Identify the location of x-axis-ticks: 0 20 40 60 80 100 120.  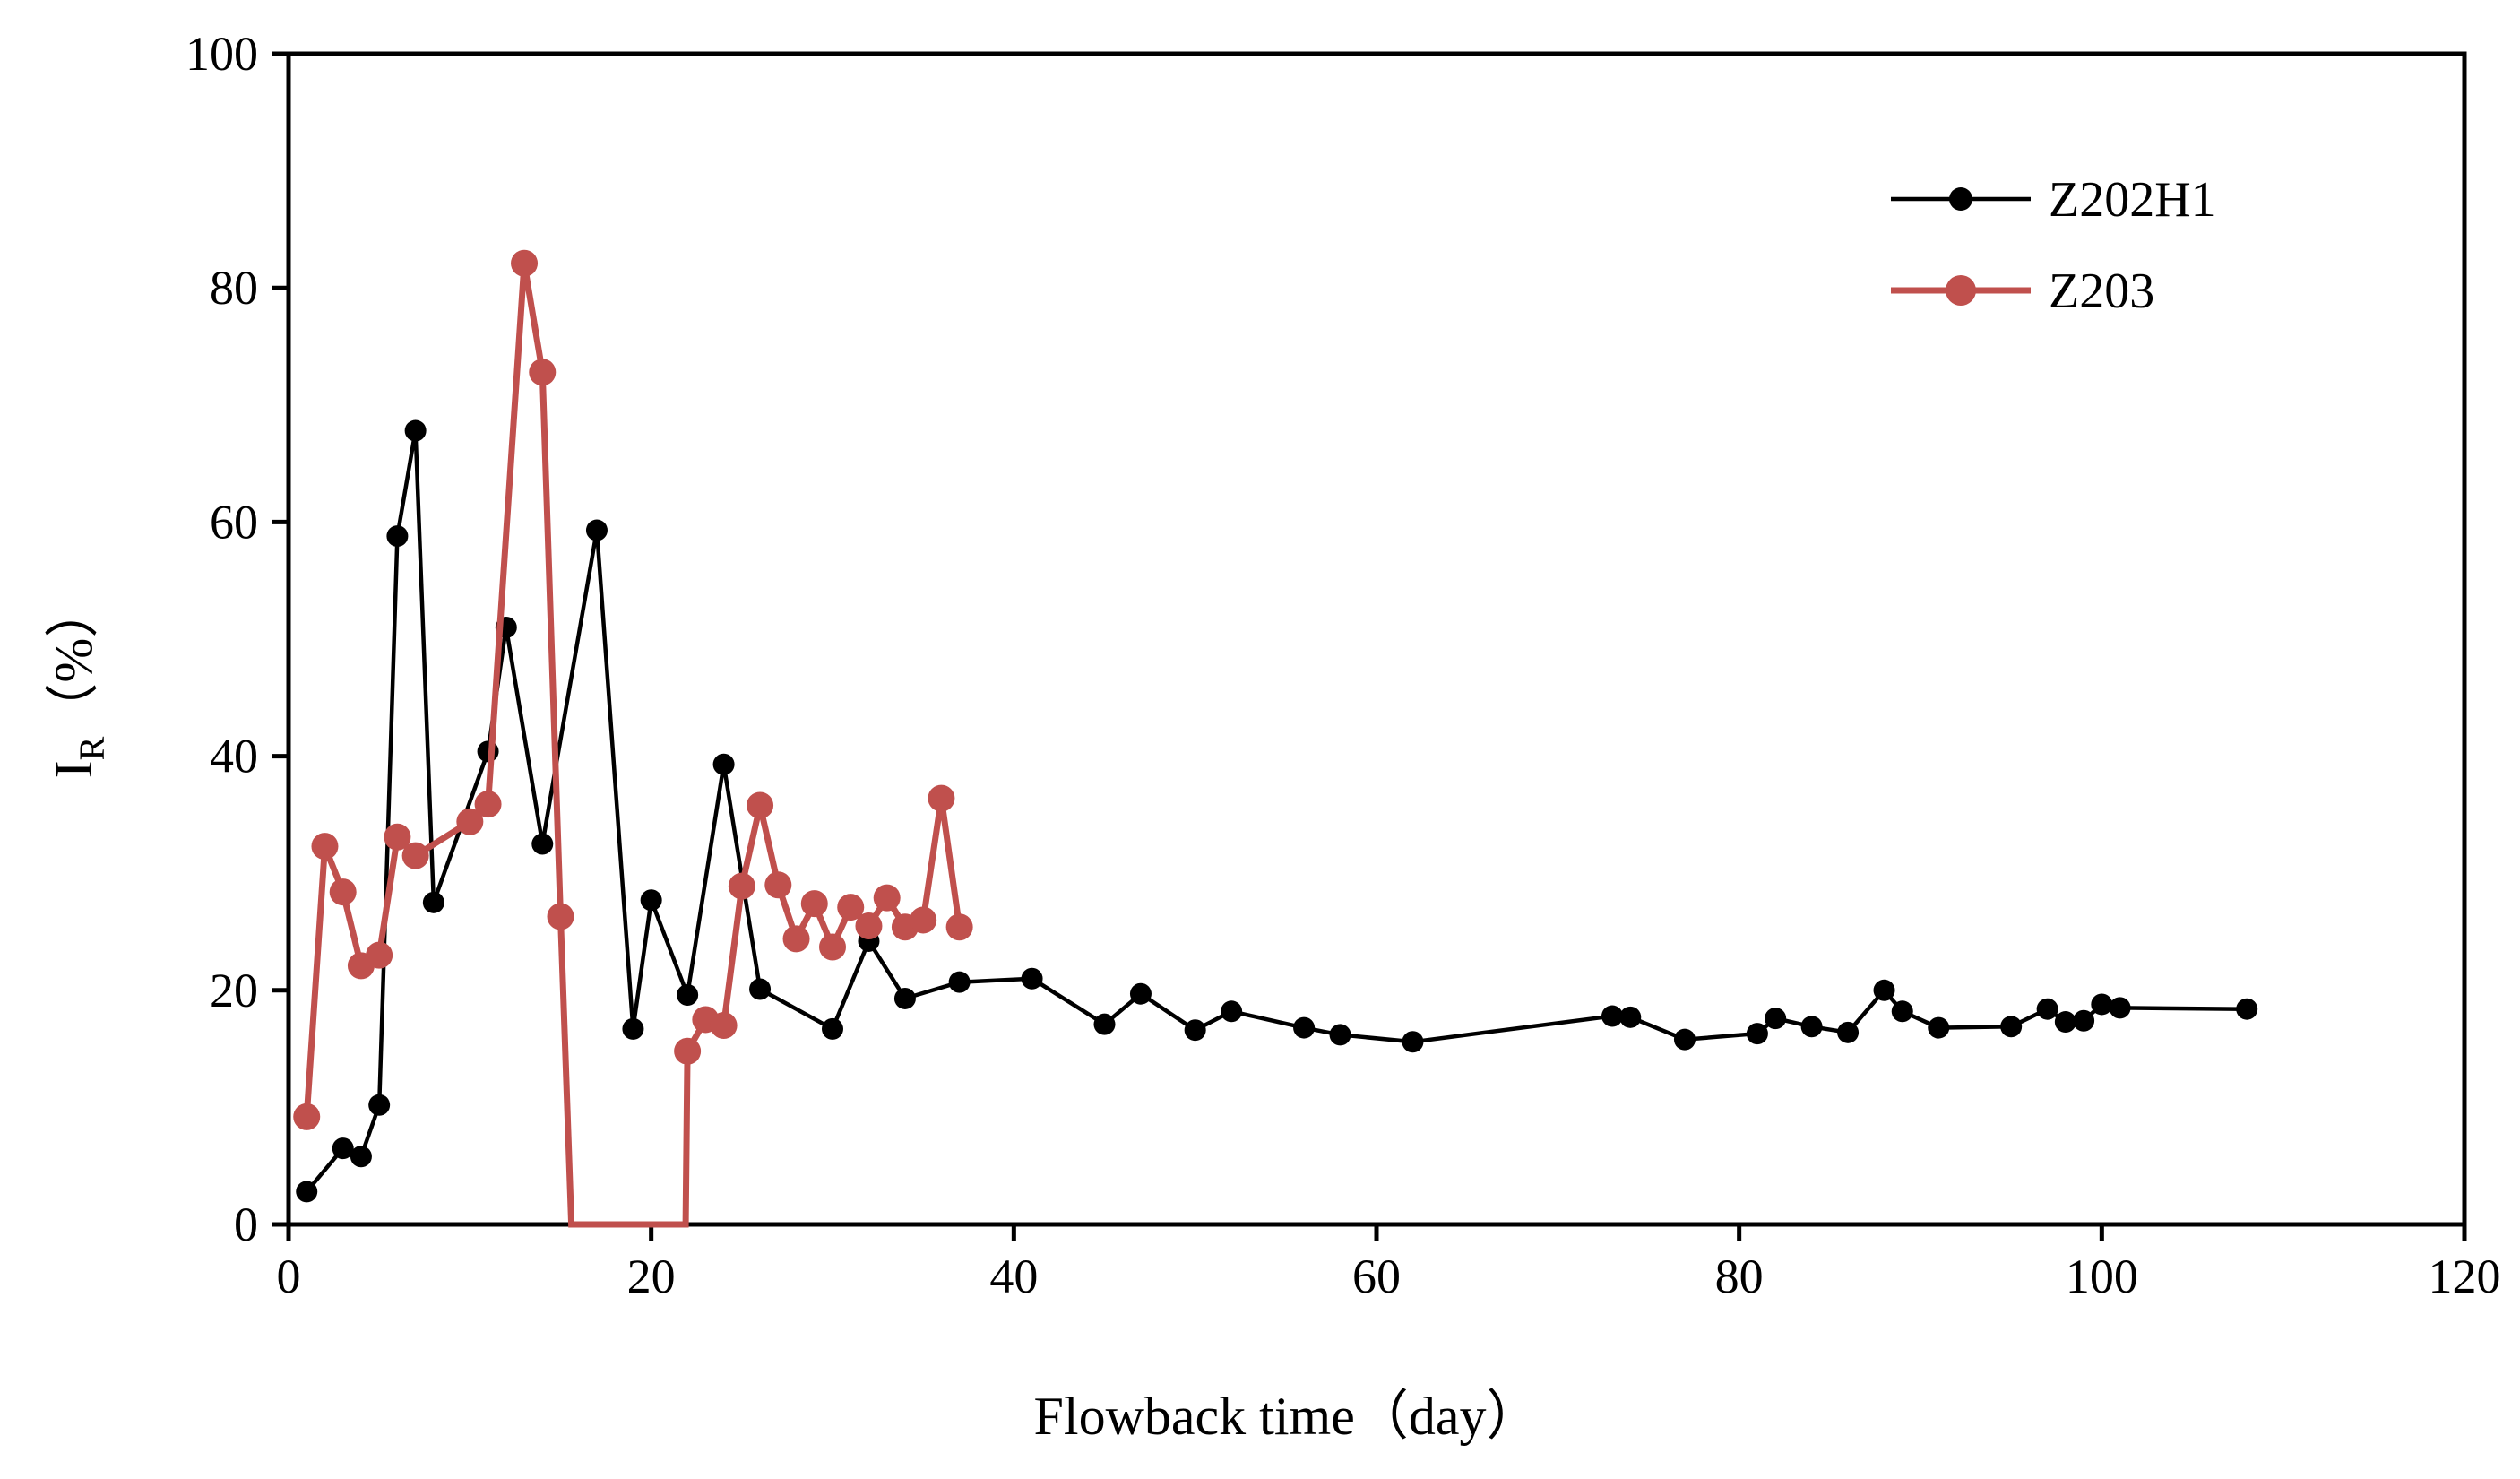
(1389, 1263).